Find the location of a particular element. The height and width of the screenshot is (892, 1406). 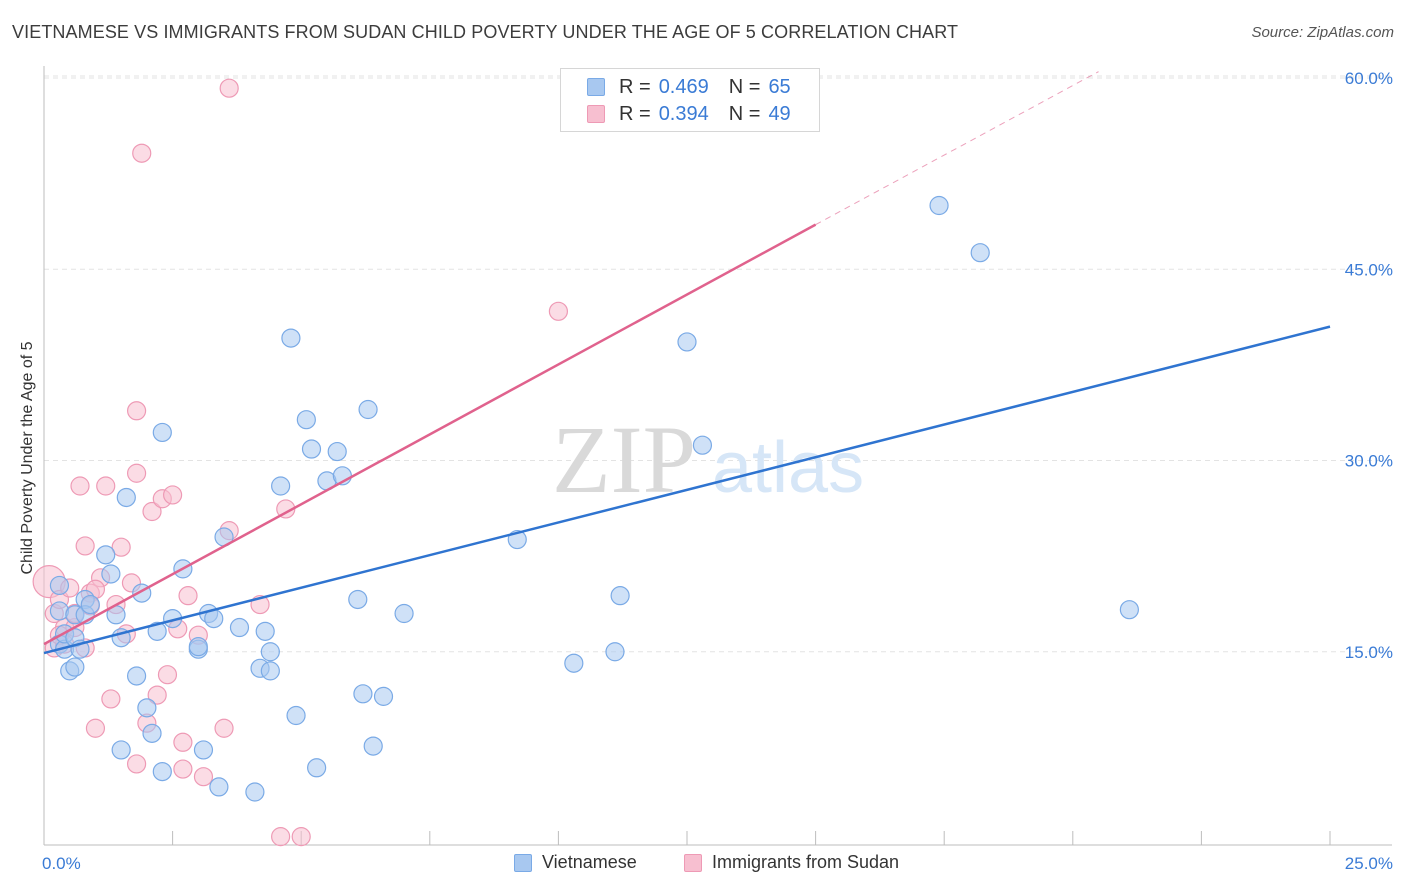

legend-item-sudan: Immigrants from Sudan is located at coordinates (791, 862).